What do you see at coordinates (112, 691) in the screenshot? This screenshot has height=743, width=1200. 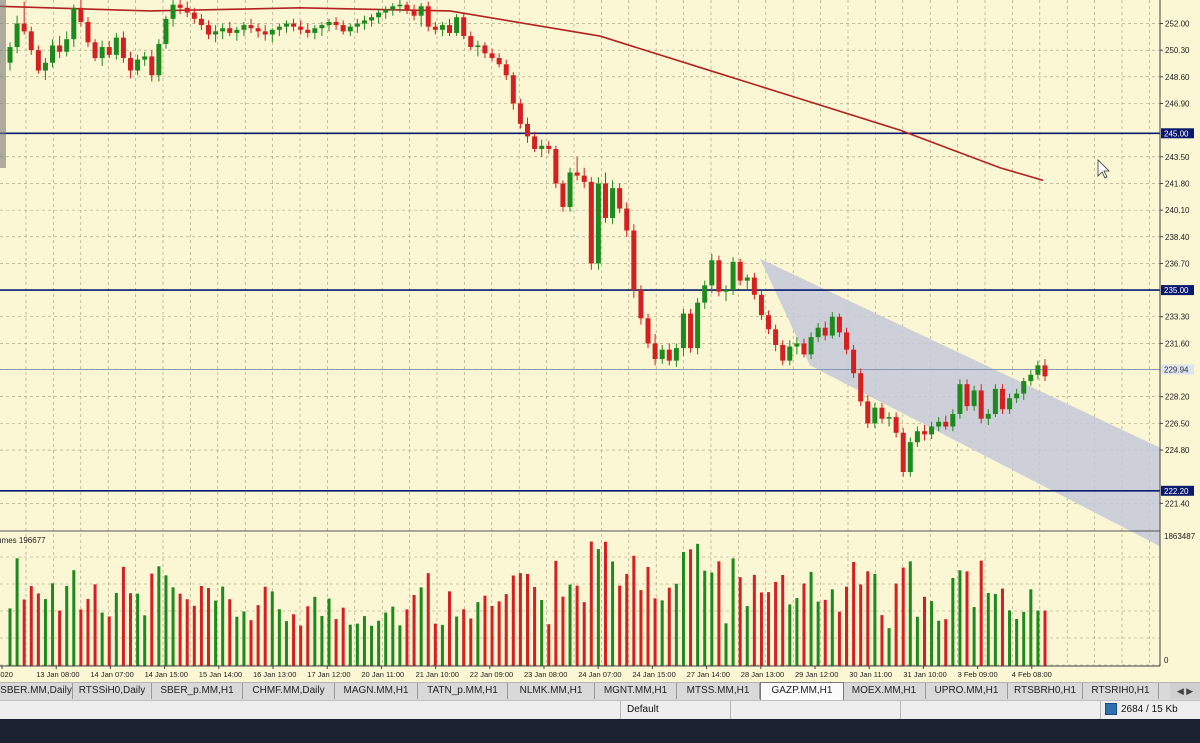 I see `chart-tab-rtssih0-daily: RTSSiH0,Daily` at bounding box center [112, 691].